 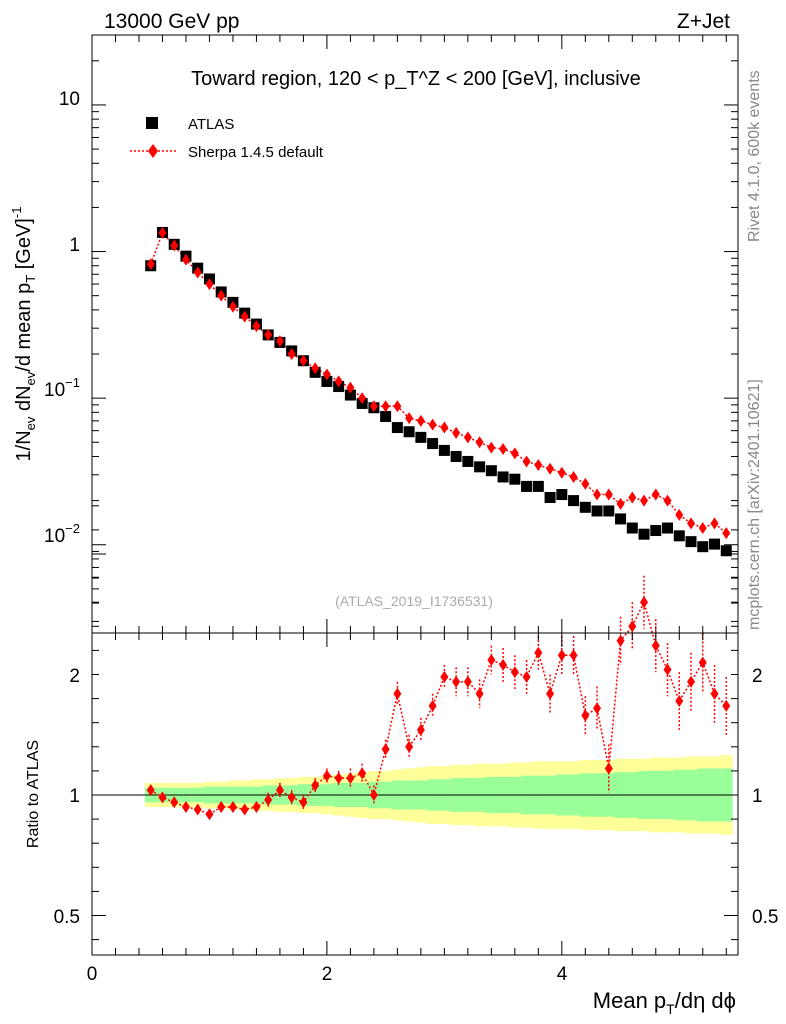 I want to click on legend: ATLAS Sherpa 1.4.5 default, so click(x=227, y=138).